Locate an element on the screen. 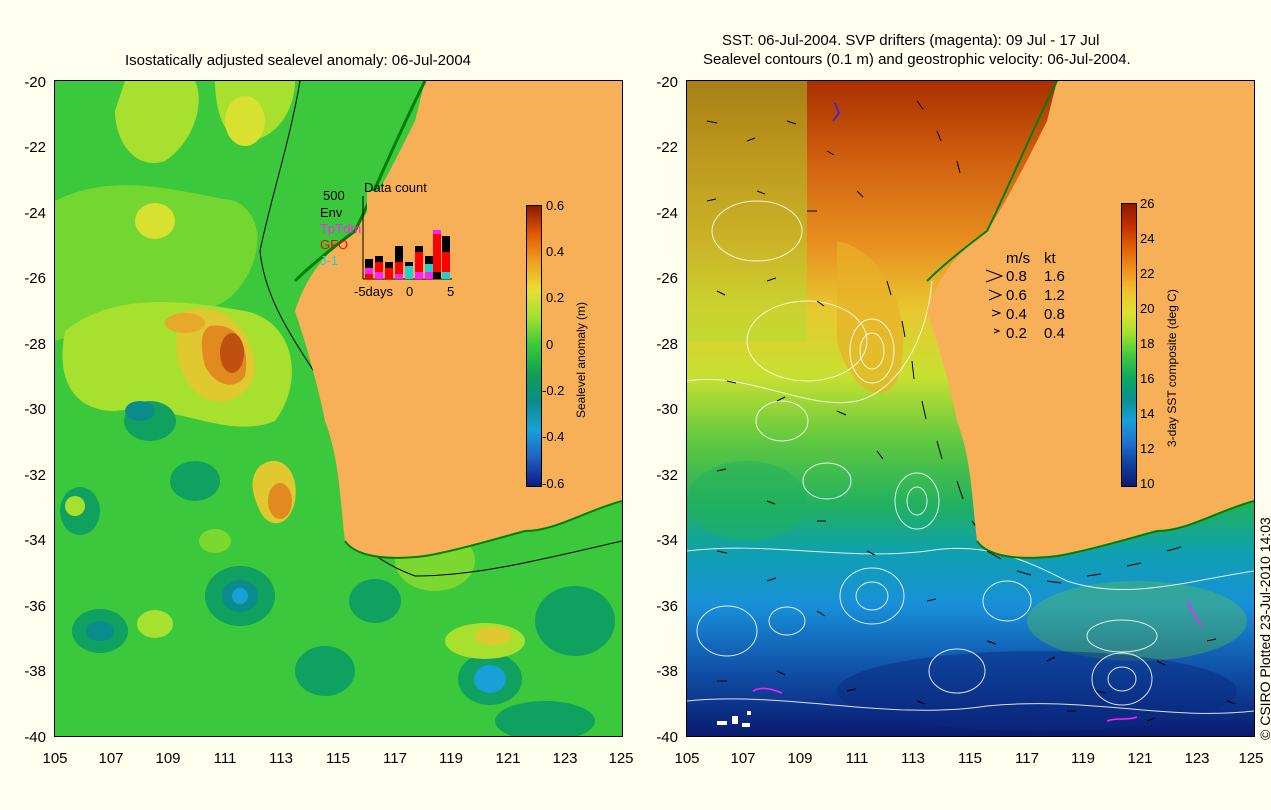 This screenshot has height=810, width=1271. csiro-credit: © CSIRO Plotted 23-Jul-2010 14:03 is located at coordinates (1264, 628).